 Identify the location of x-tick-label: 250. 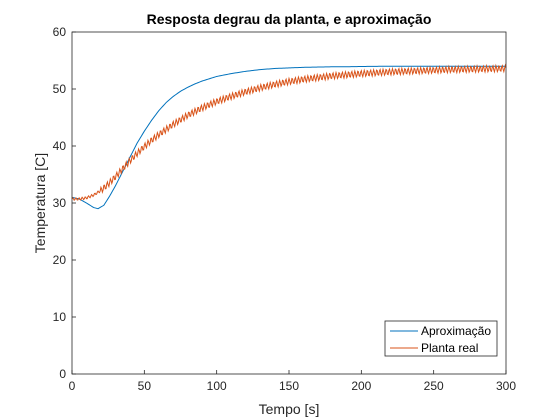
(434, 386).